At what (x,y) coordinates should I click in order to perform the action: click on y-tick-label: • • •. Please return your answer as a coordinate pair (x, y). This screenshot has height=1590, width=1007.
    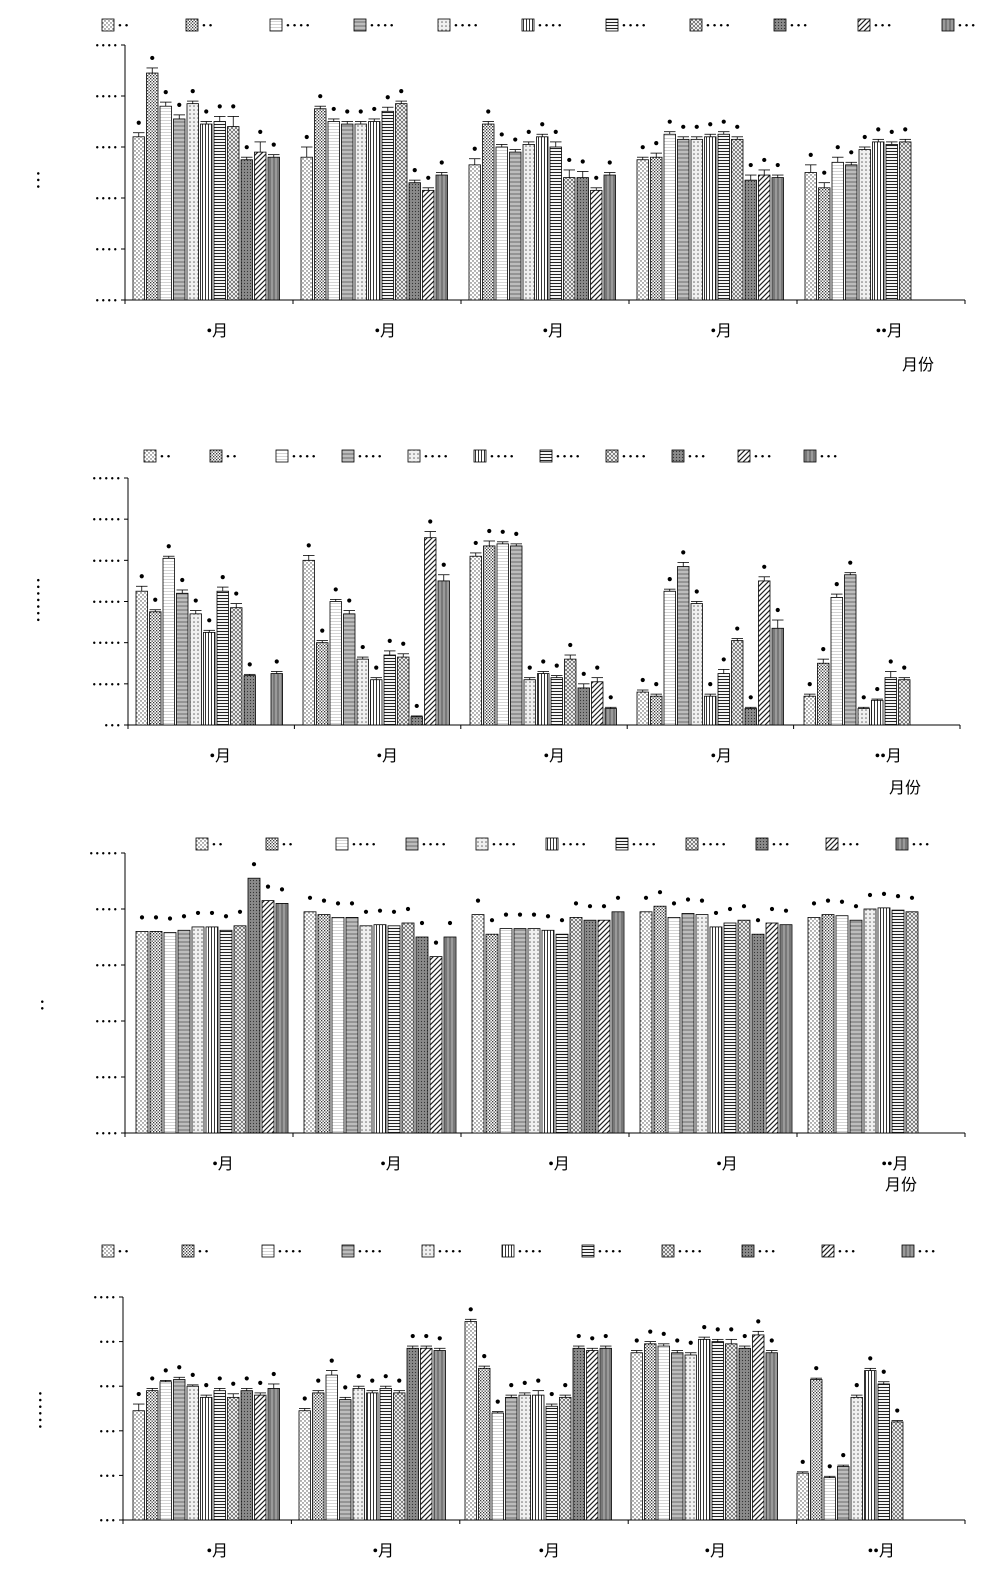
    Looking at the image, I should click on (107, 1432).